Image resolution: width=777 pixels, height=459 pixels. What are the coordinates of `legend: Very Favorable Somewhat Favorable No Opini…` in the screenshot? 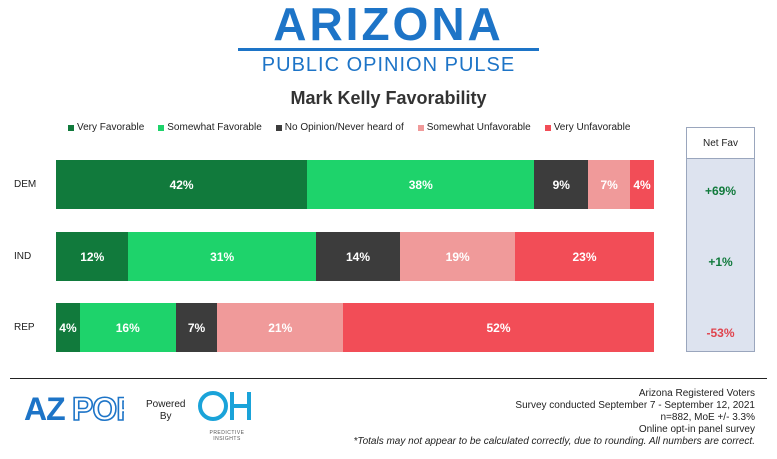 It's located at (349, 127).